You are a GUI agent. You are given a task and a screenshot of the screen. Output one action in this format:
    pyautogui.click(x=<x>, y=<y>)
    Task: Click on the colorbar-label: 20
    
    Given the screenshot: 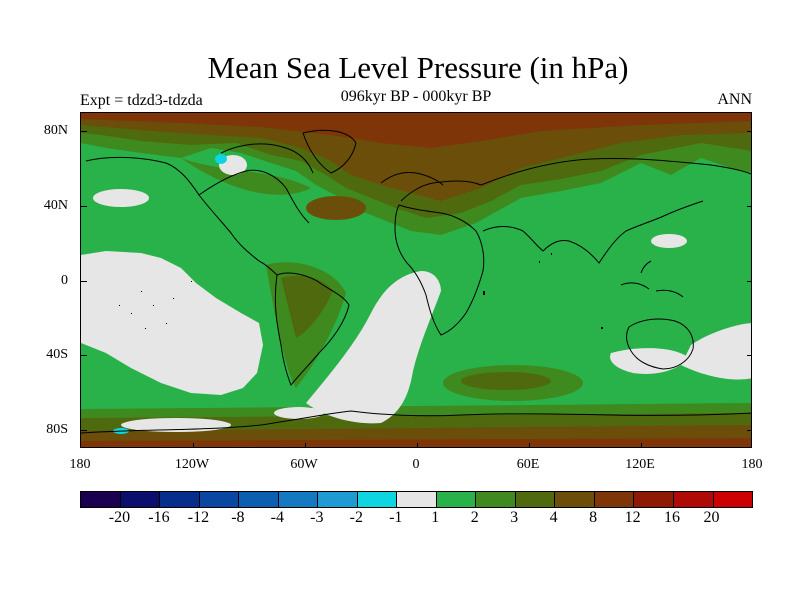 What is the action you would take?
    pyautogui.click(x=711, y=517)
    